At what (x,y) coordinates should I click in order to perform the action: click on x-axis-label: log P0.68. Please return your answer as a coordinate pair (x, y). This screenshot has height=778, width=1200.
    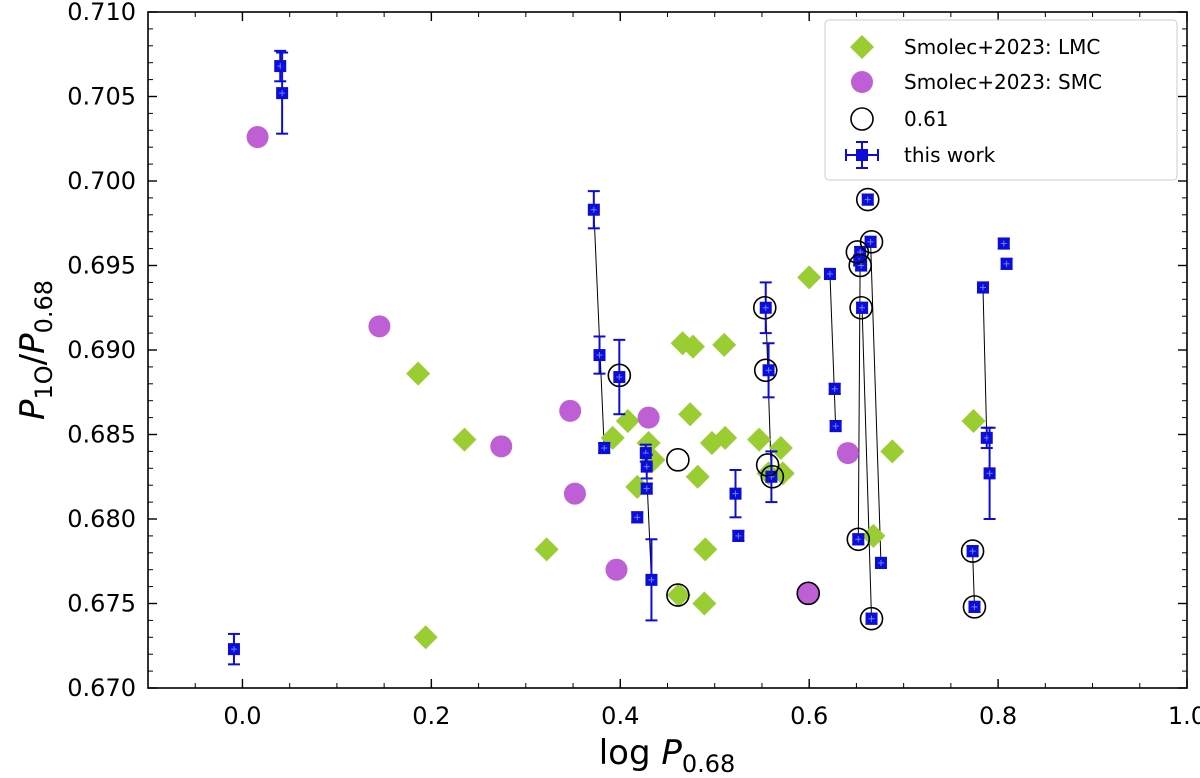
    Looking at the image, I should click on (667, 755).